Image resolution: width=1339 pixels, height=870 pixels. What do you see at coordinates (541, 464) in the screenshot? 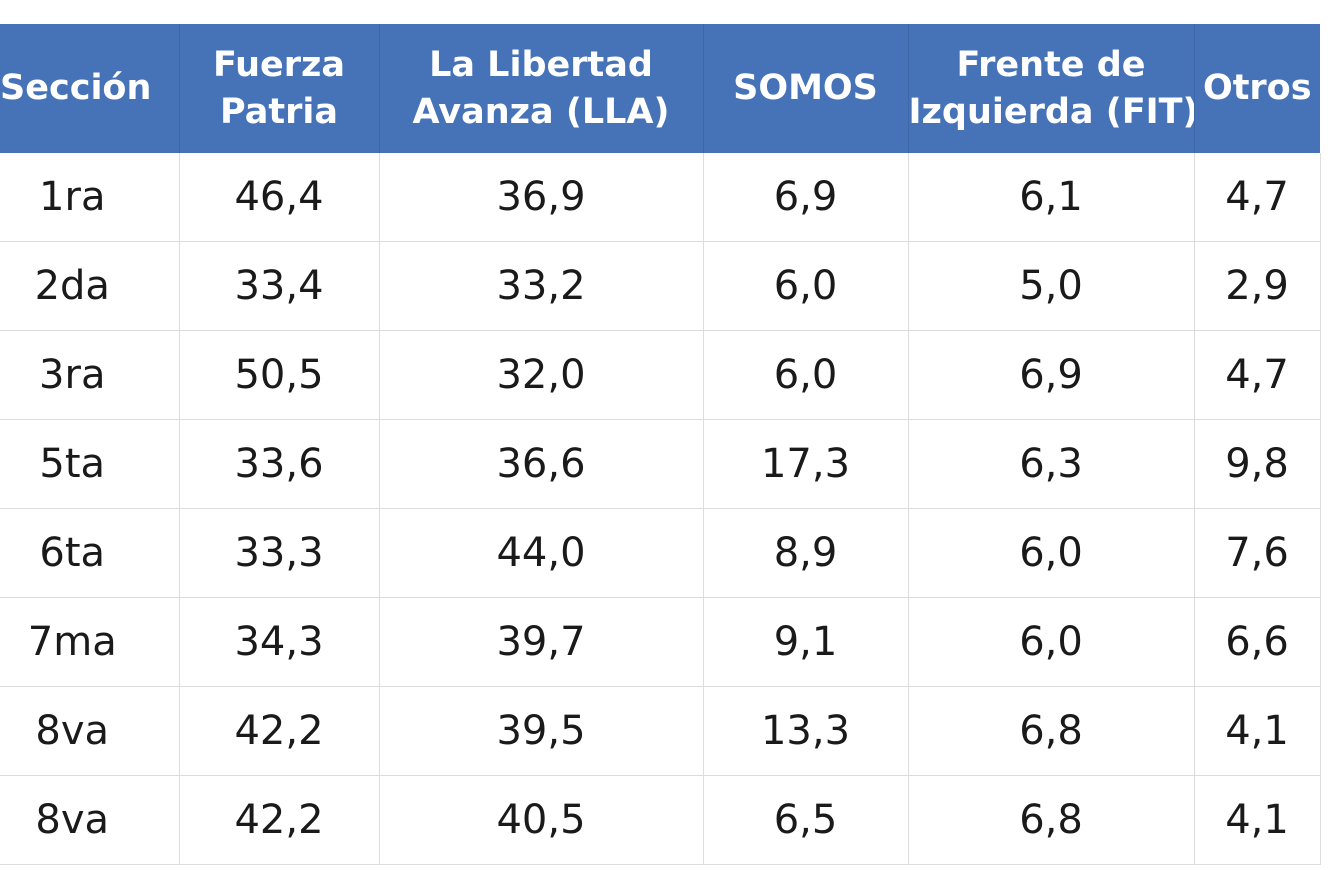
I see `value-cell: 36,6` at bounding box center [541, 464].